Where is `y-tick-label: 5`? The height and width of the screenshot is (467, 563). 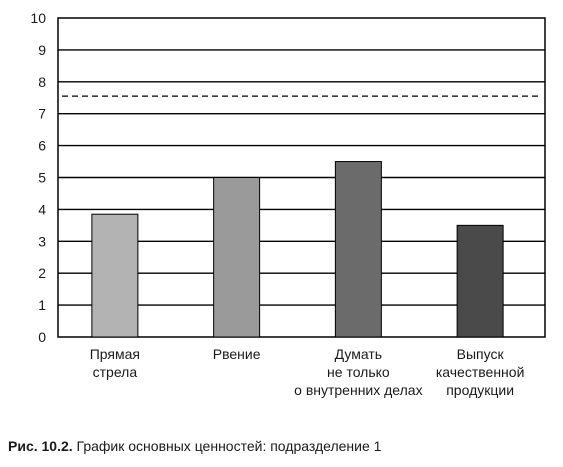 y-tick-label: 5 is located at coordinates (42, 178).